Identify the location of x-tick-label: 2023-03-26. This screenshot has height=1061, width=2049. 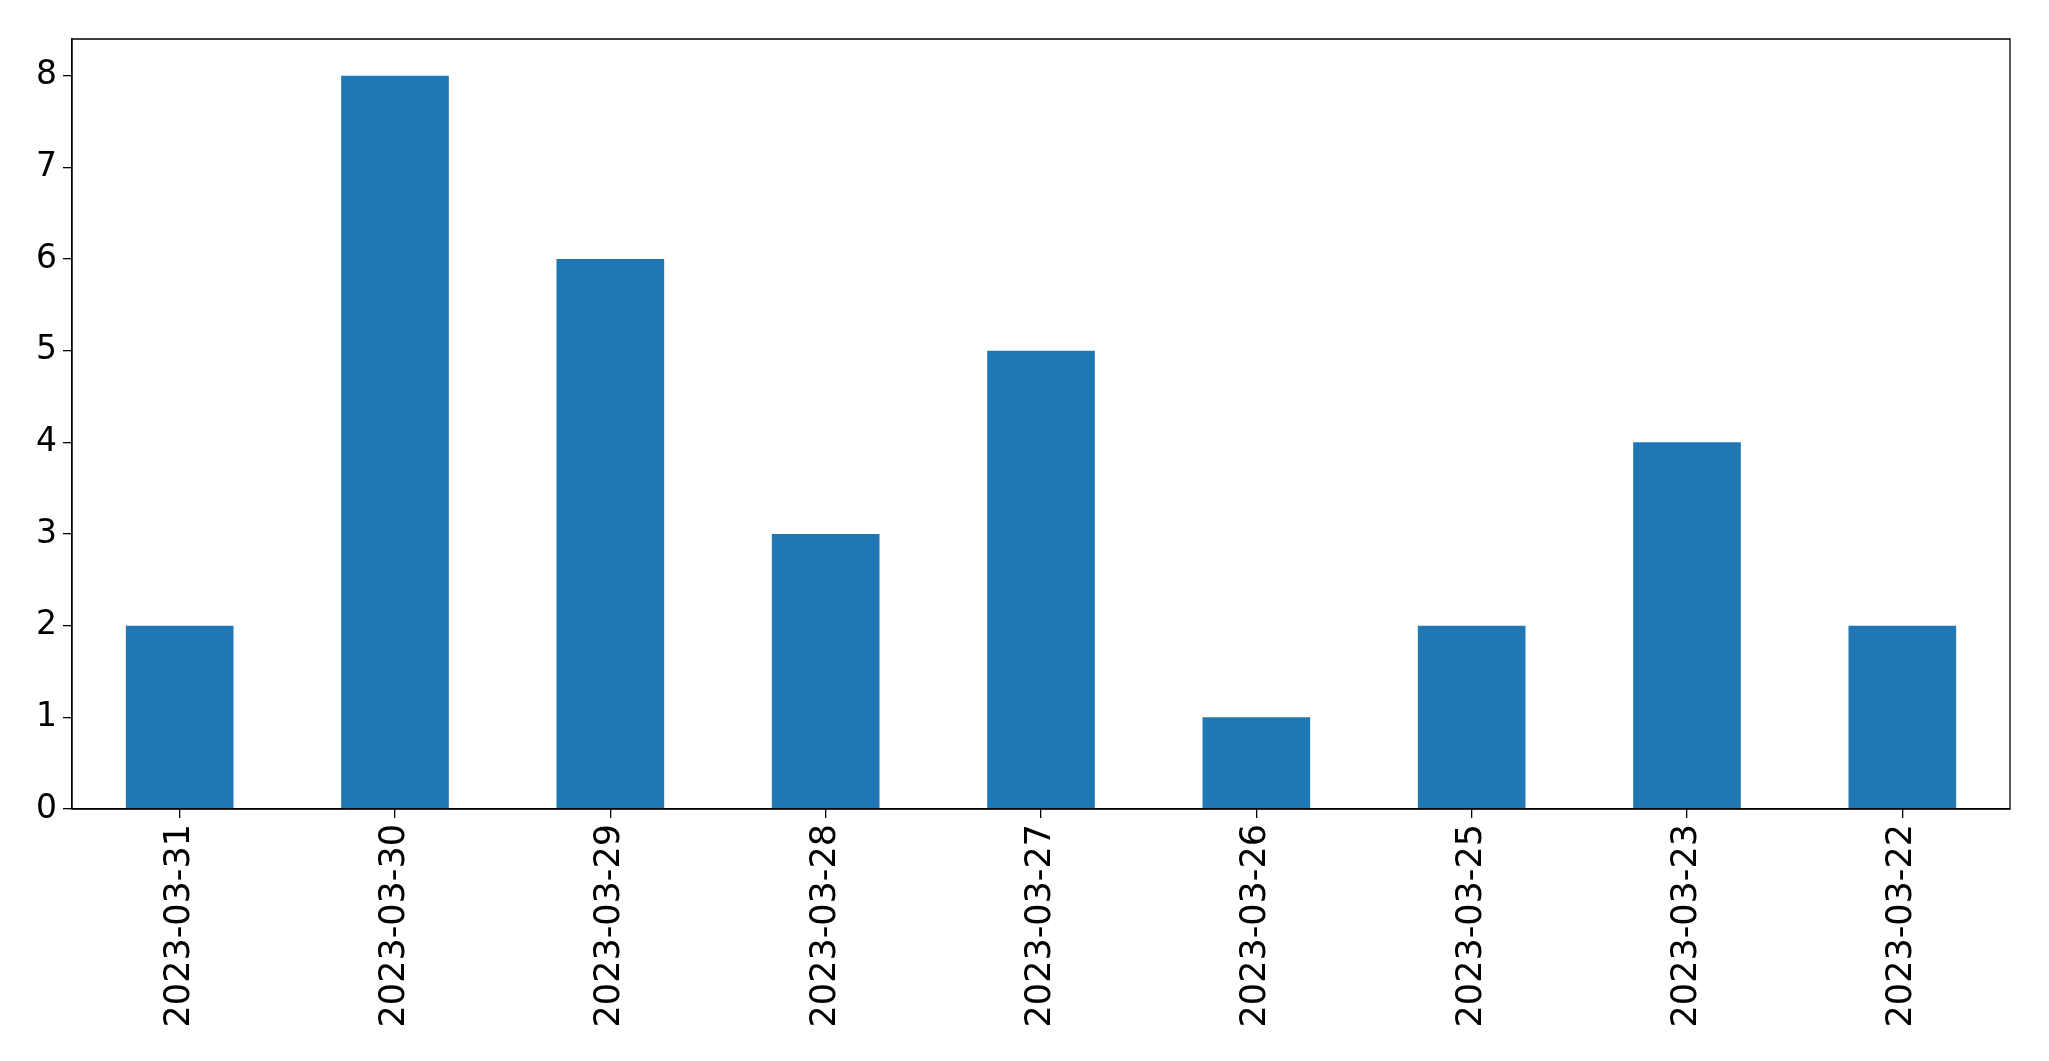
(1253, 926).